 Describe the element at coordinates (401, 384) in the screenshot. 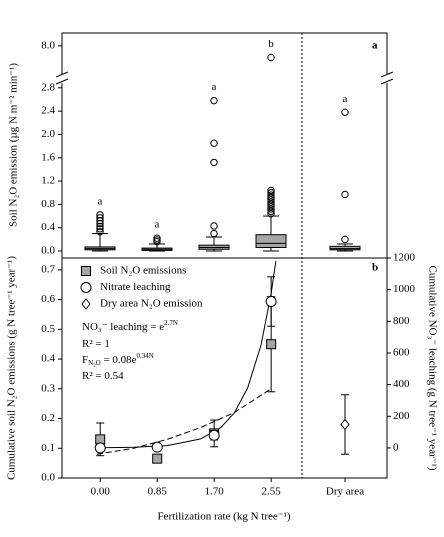

I see `y2-tick-label: 400` at that location.